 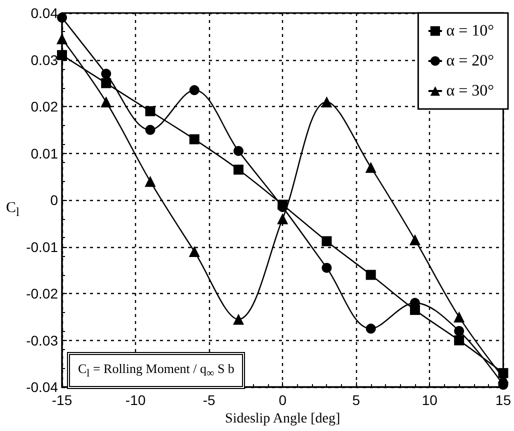 I want to click on y-tick-label: 0.01, so click(x=44, y=153).